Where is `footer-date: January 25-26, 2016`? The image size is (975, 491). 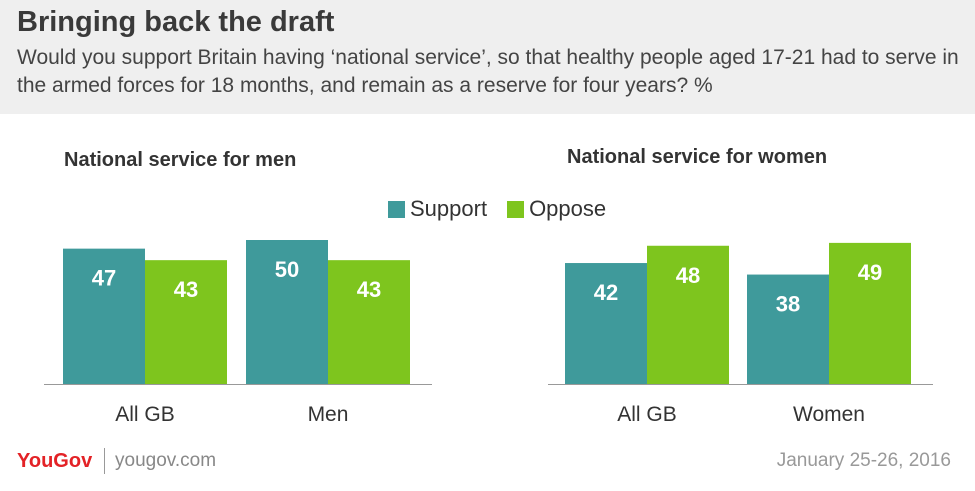 footer-date: January 25-26, 2016 is located at coordinates (863, 460).